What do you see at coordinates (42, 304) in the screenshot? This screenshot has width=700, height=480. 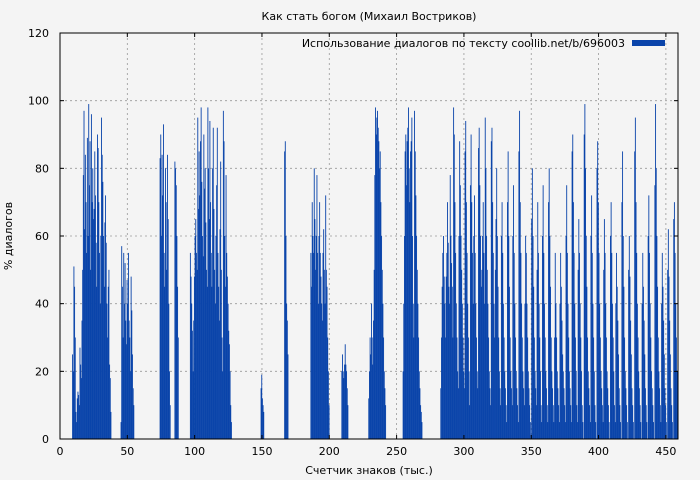 I see `y-tick-label: 40` at bounding box center [42, 304].